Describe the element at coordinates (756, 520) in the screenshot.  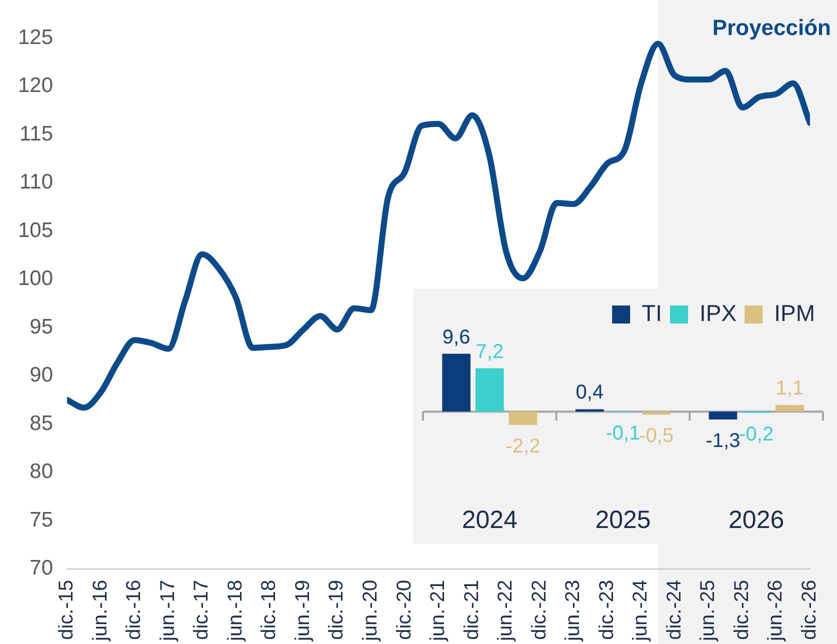
I see `x-tick-label: 2026` at that location.